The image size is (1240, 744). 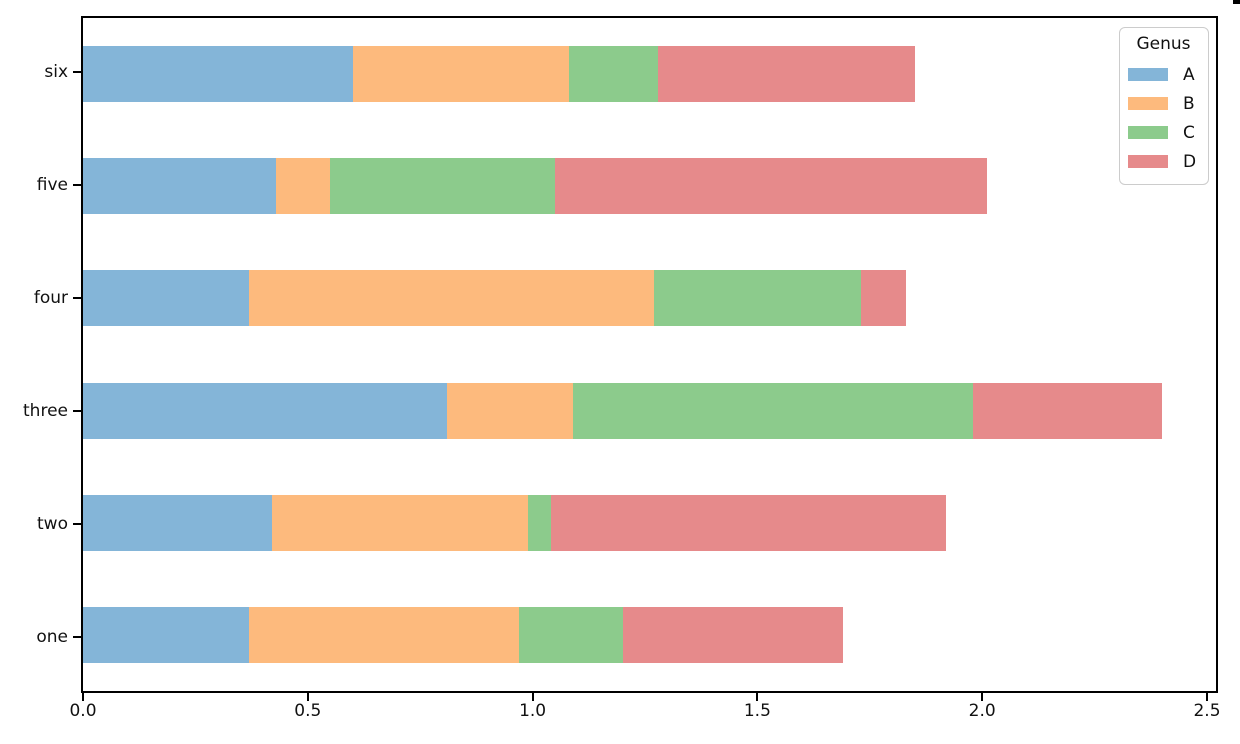 I want to click on bar-segment-six-B, so click(x=460, y=74).